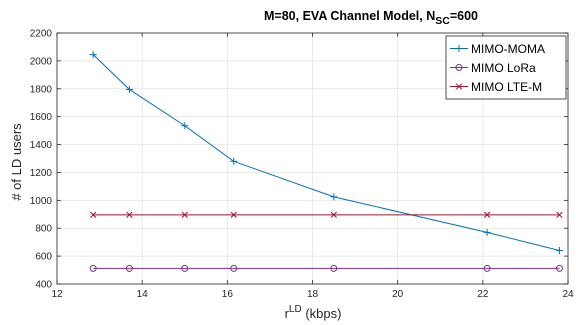  I want to click on legend-item: MIMO-MOMA, so click(497, 49).